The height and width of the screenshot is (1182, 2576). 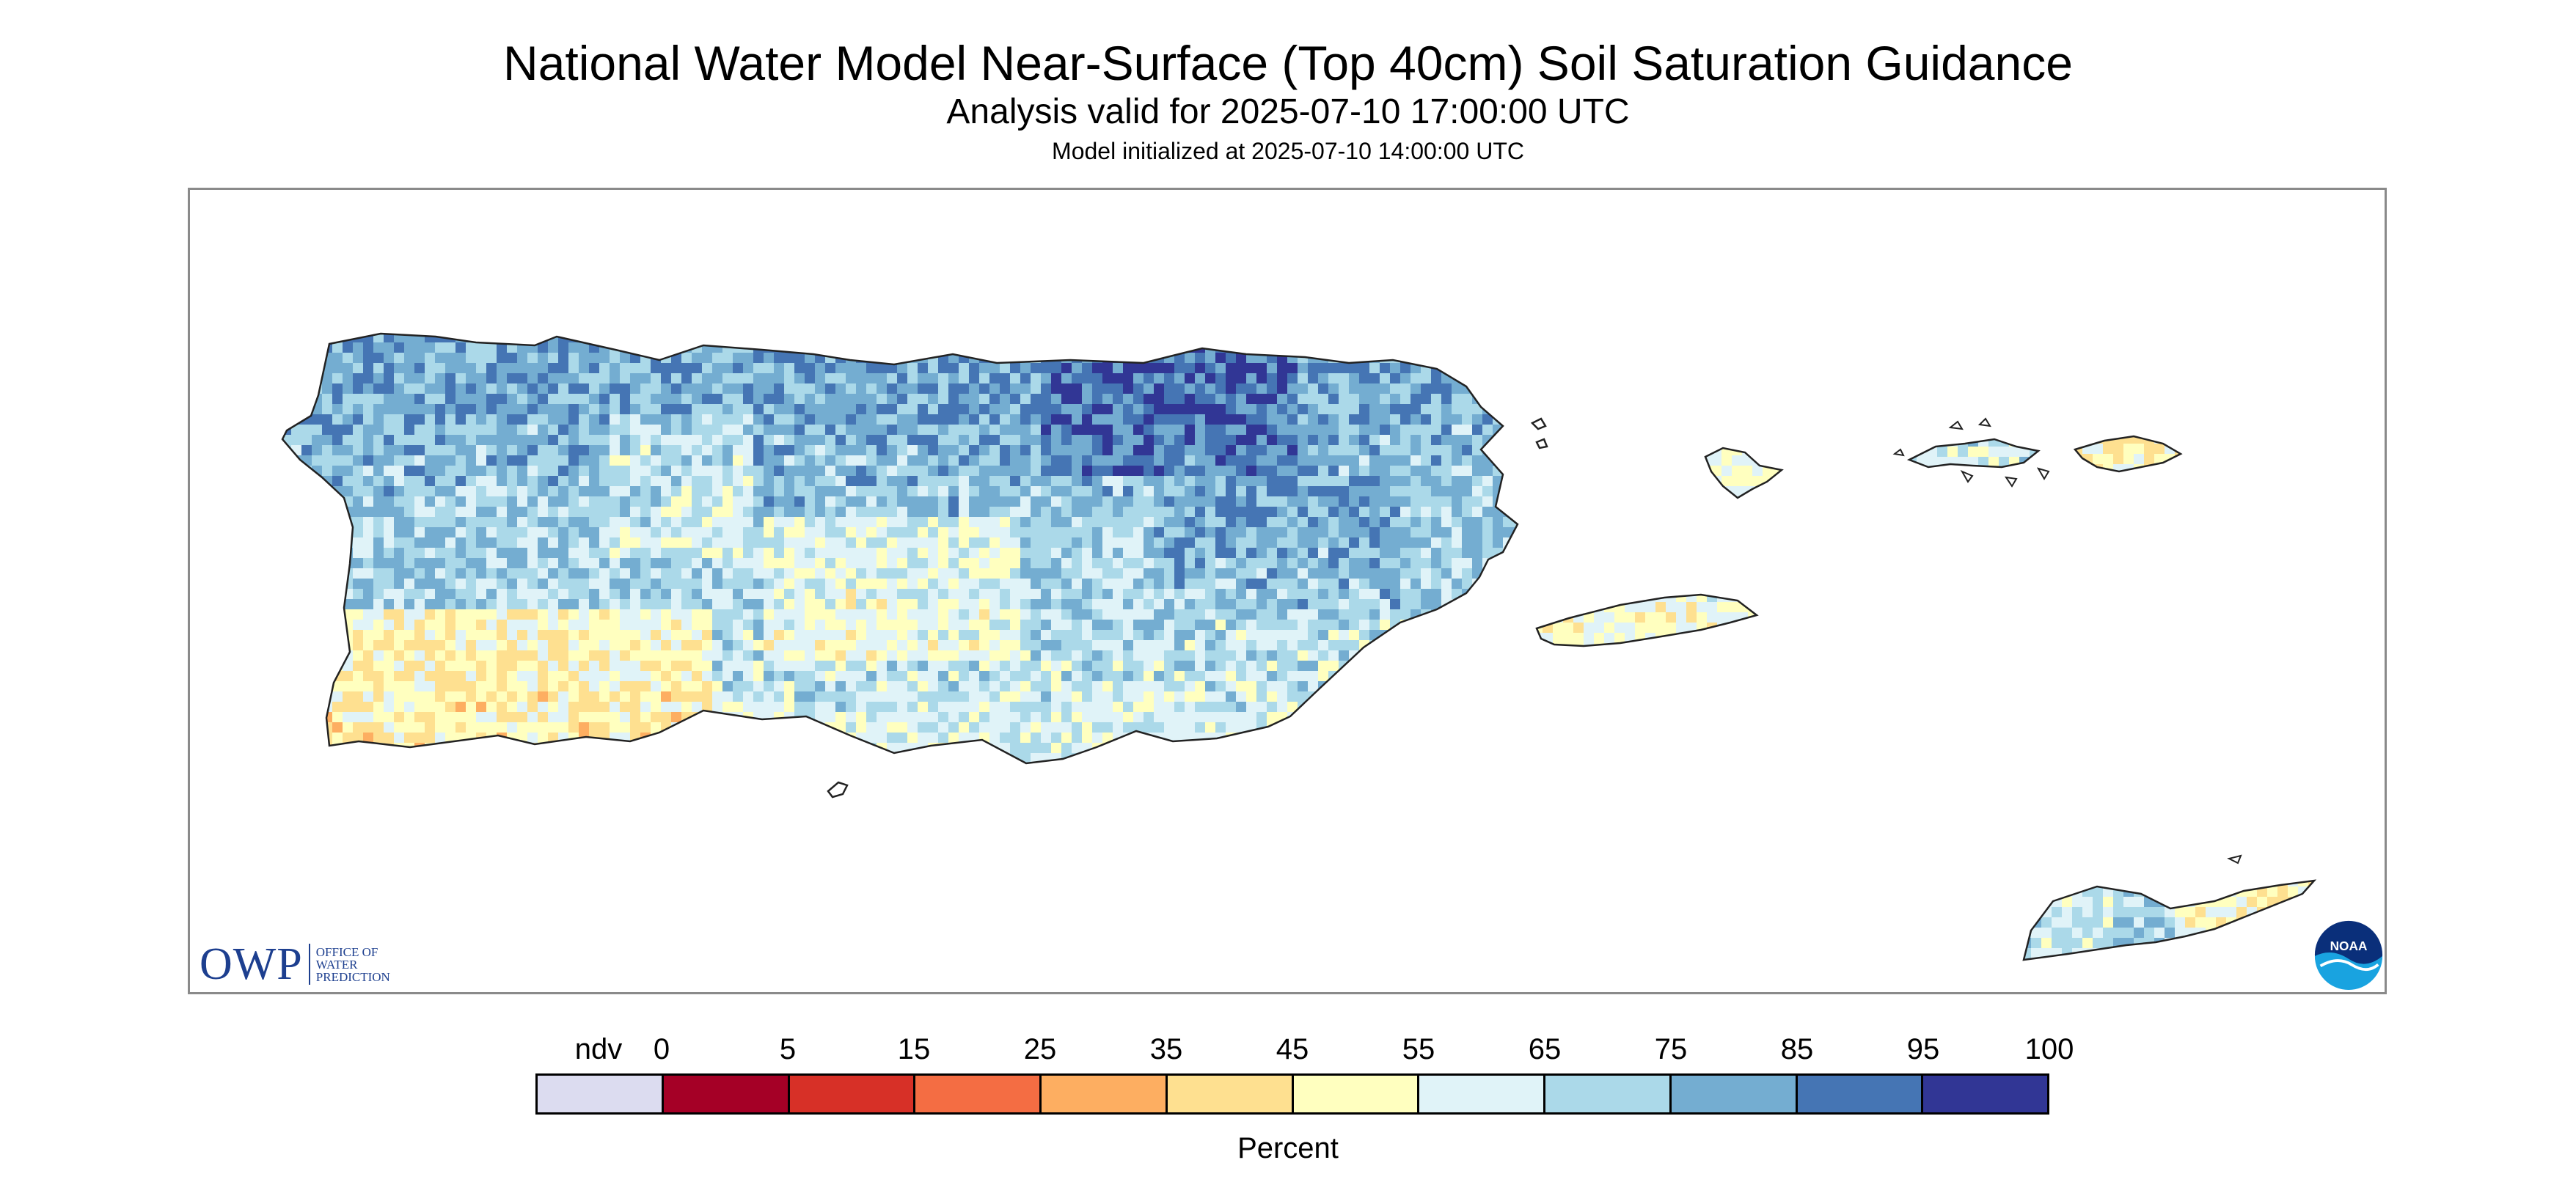 I want to click on colorbar-tick: 100, so click(x=2049, y=1049).